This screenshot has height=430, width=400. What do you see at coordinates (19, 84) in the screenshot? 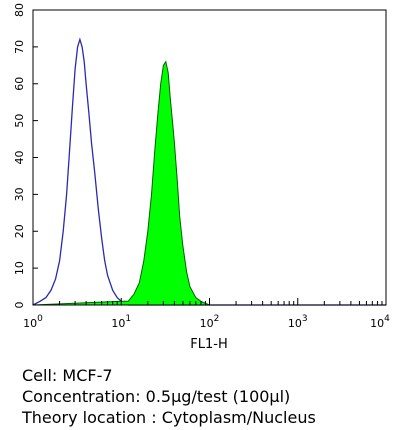
I see `y-tick-label: 60` at bounding box center [19, 84].